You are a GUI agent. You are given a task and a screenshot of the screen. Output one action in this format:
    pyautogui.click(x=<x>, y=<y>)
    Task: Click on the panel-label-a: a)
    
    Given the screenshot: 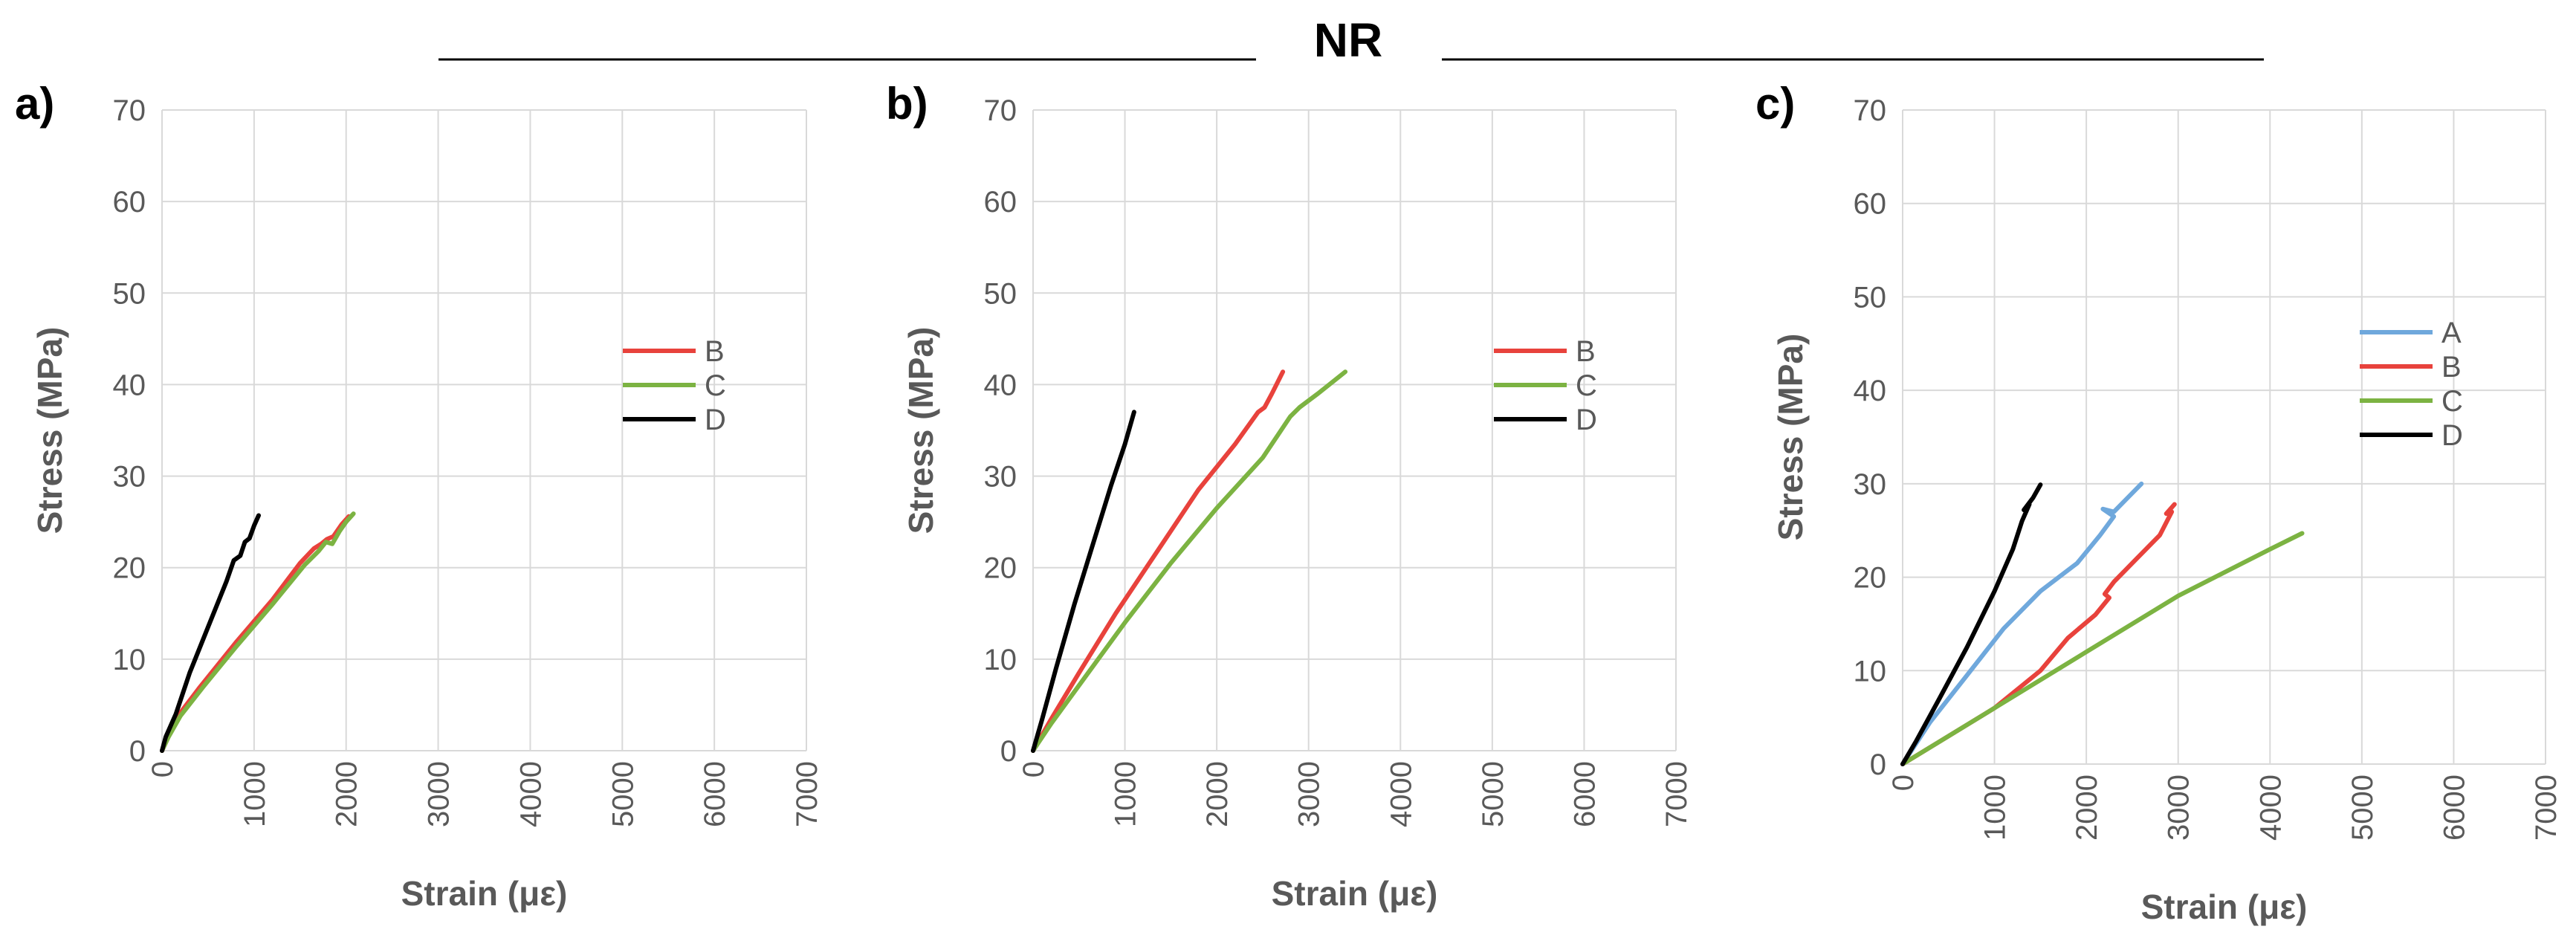 What is the action you would take?
    pyautogui.click(x=35, y=104)
    